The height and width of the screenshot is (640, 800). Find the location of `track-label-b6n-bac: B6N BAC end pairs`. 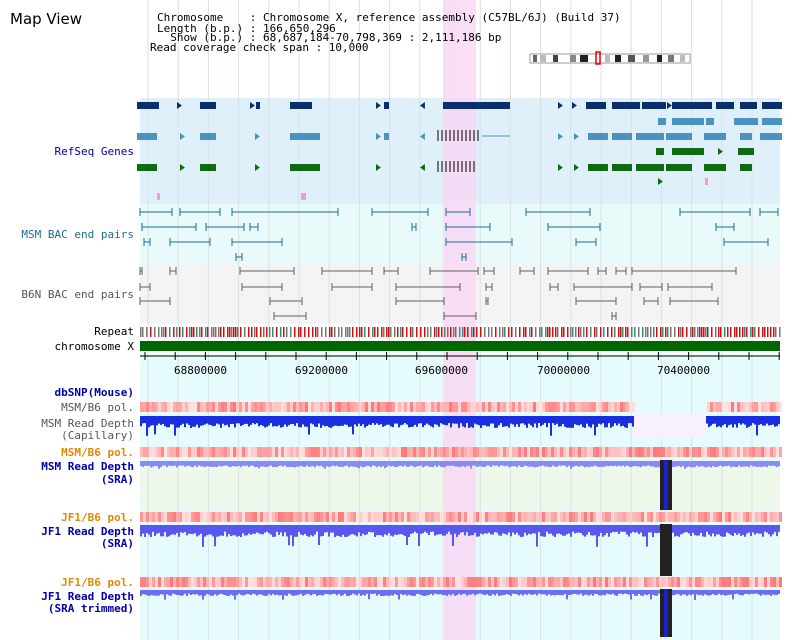

track-label-b6n-bac: B6N BAC end pairs is located at coordinates (77, 294).